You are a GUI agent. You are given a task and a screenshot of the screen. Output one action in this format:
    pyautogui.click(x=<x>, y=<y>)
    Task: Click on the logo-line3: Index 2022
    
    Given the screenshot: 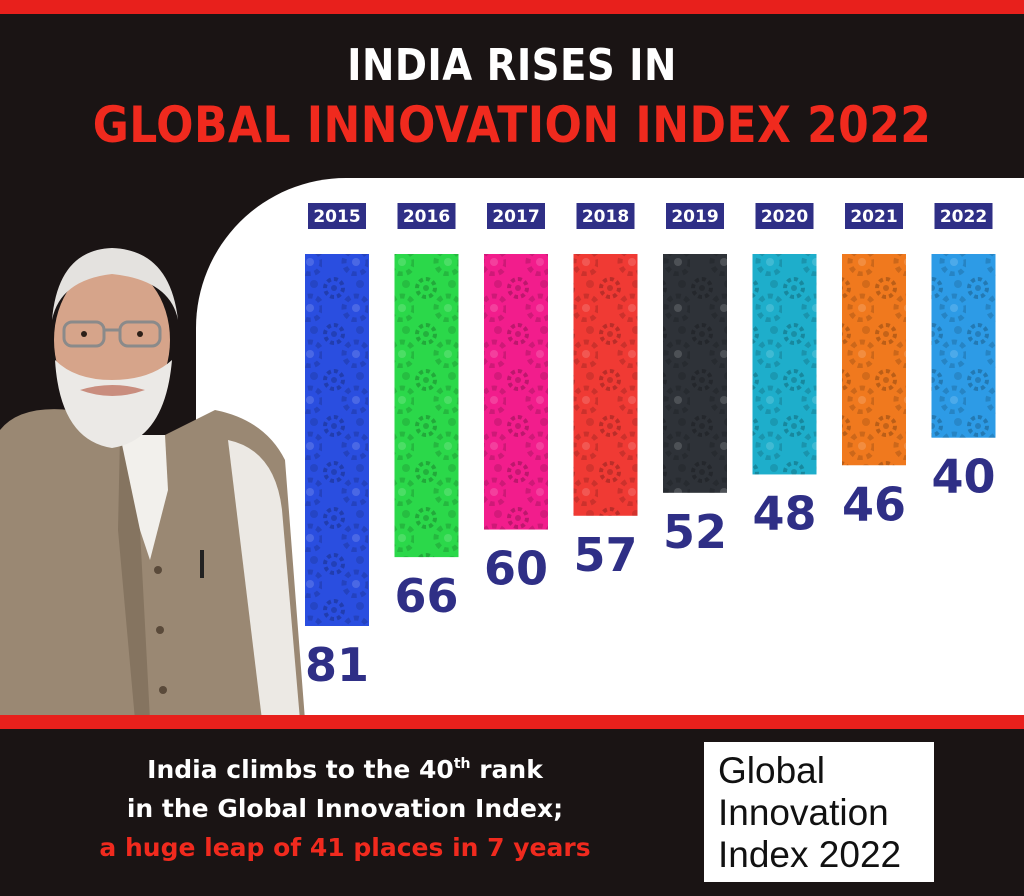 What is the action you would take?
    pyautogui.click(x=810, y=854)
    